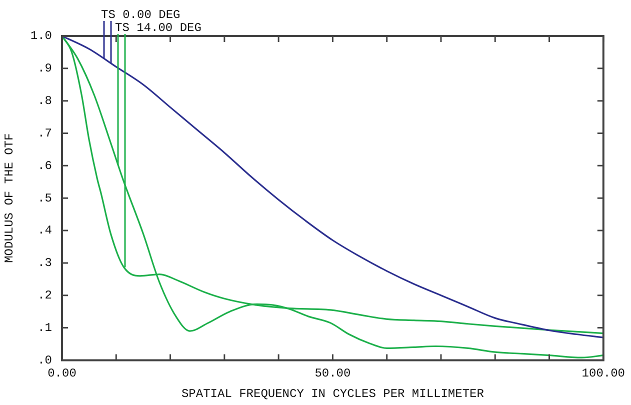 Image resolution: width=631 pixels, height=405 pixels. Describe the element at coordinates (45, 69) in the screenshot. I see `y-tick-label: .9` at that location.